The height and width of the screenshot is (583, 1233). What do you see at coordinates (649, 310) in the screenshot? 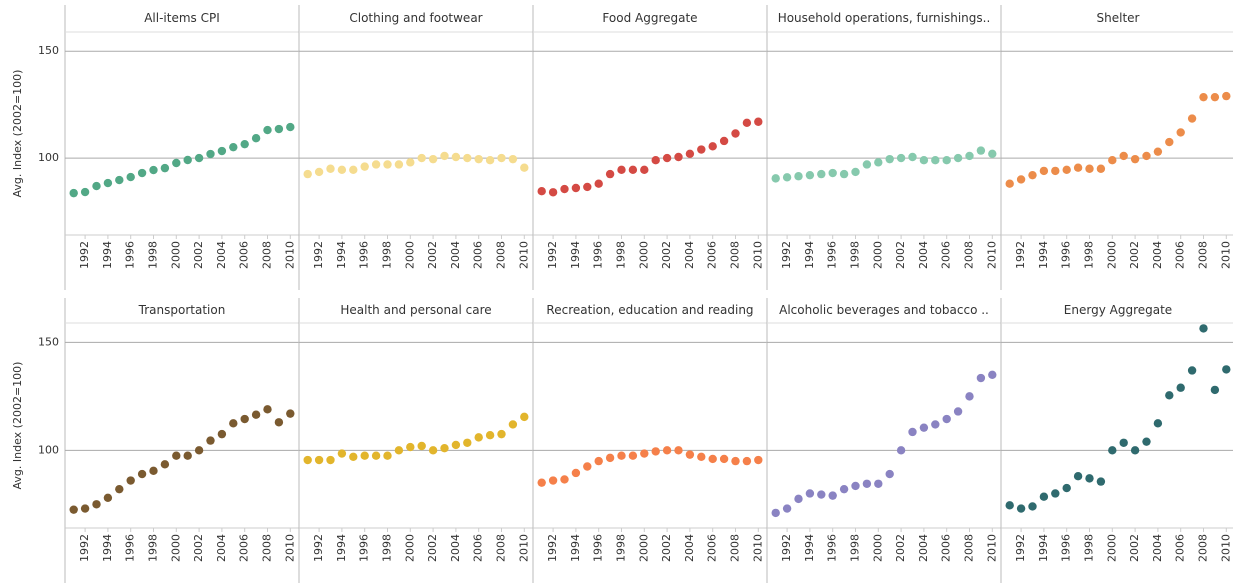
I see `panel-title: Recreation, education and reading` at bounding box center [649, 310].